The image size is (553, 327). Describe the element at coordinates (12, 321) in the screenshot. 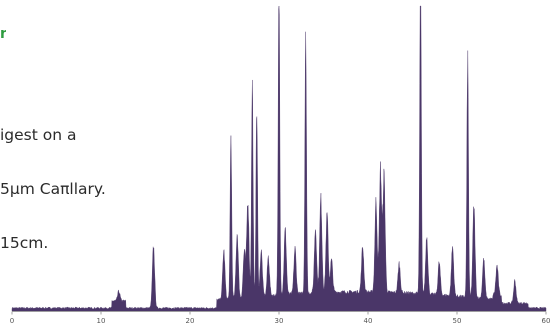

I see `x-tick-label: 0` at that location.